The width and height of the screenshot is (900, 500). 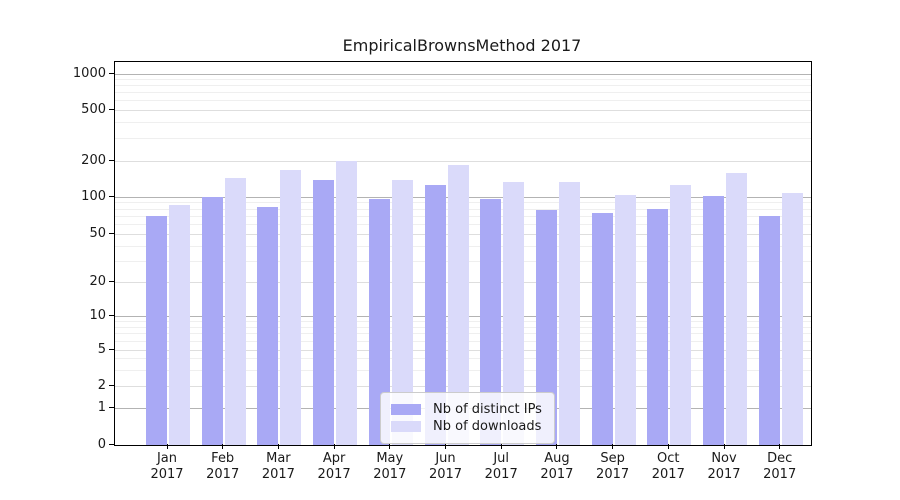 I want to click on y-tick-label: 10, so click(x=97, y=315).